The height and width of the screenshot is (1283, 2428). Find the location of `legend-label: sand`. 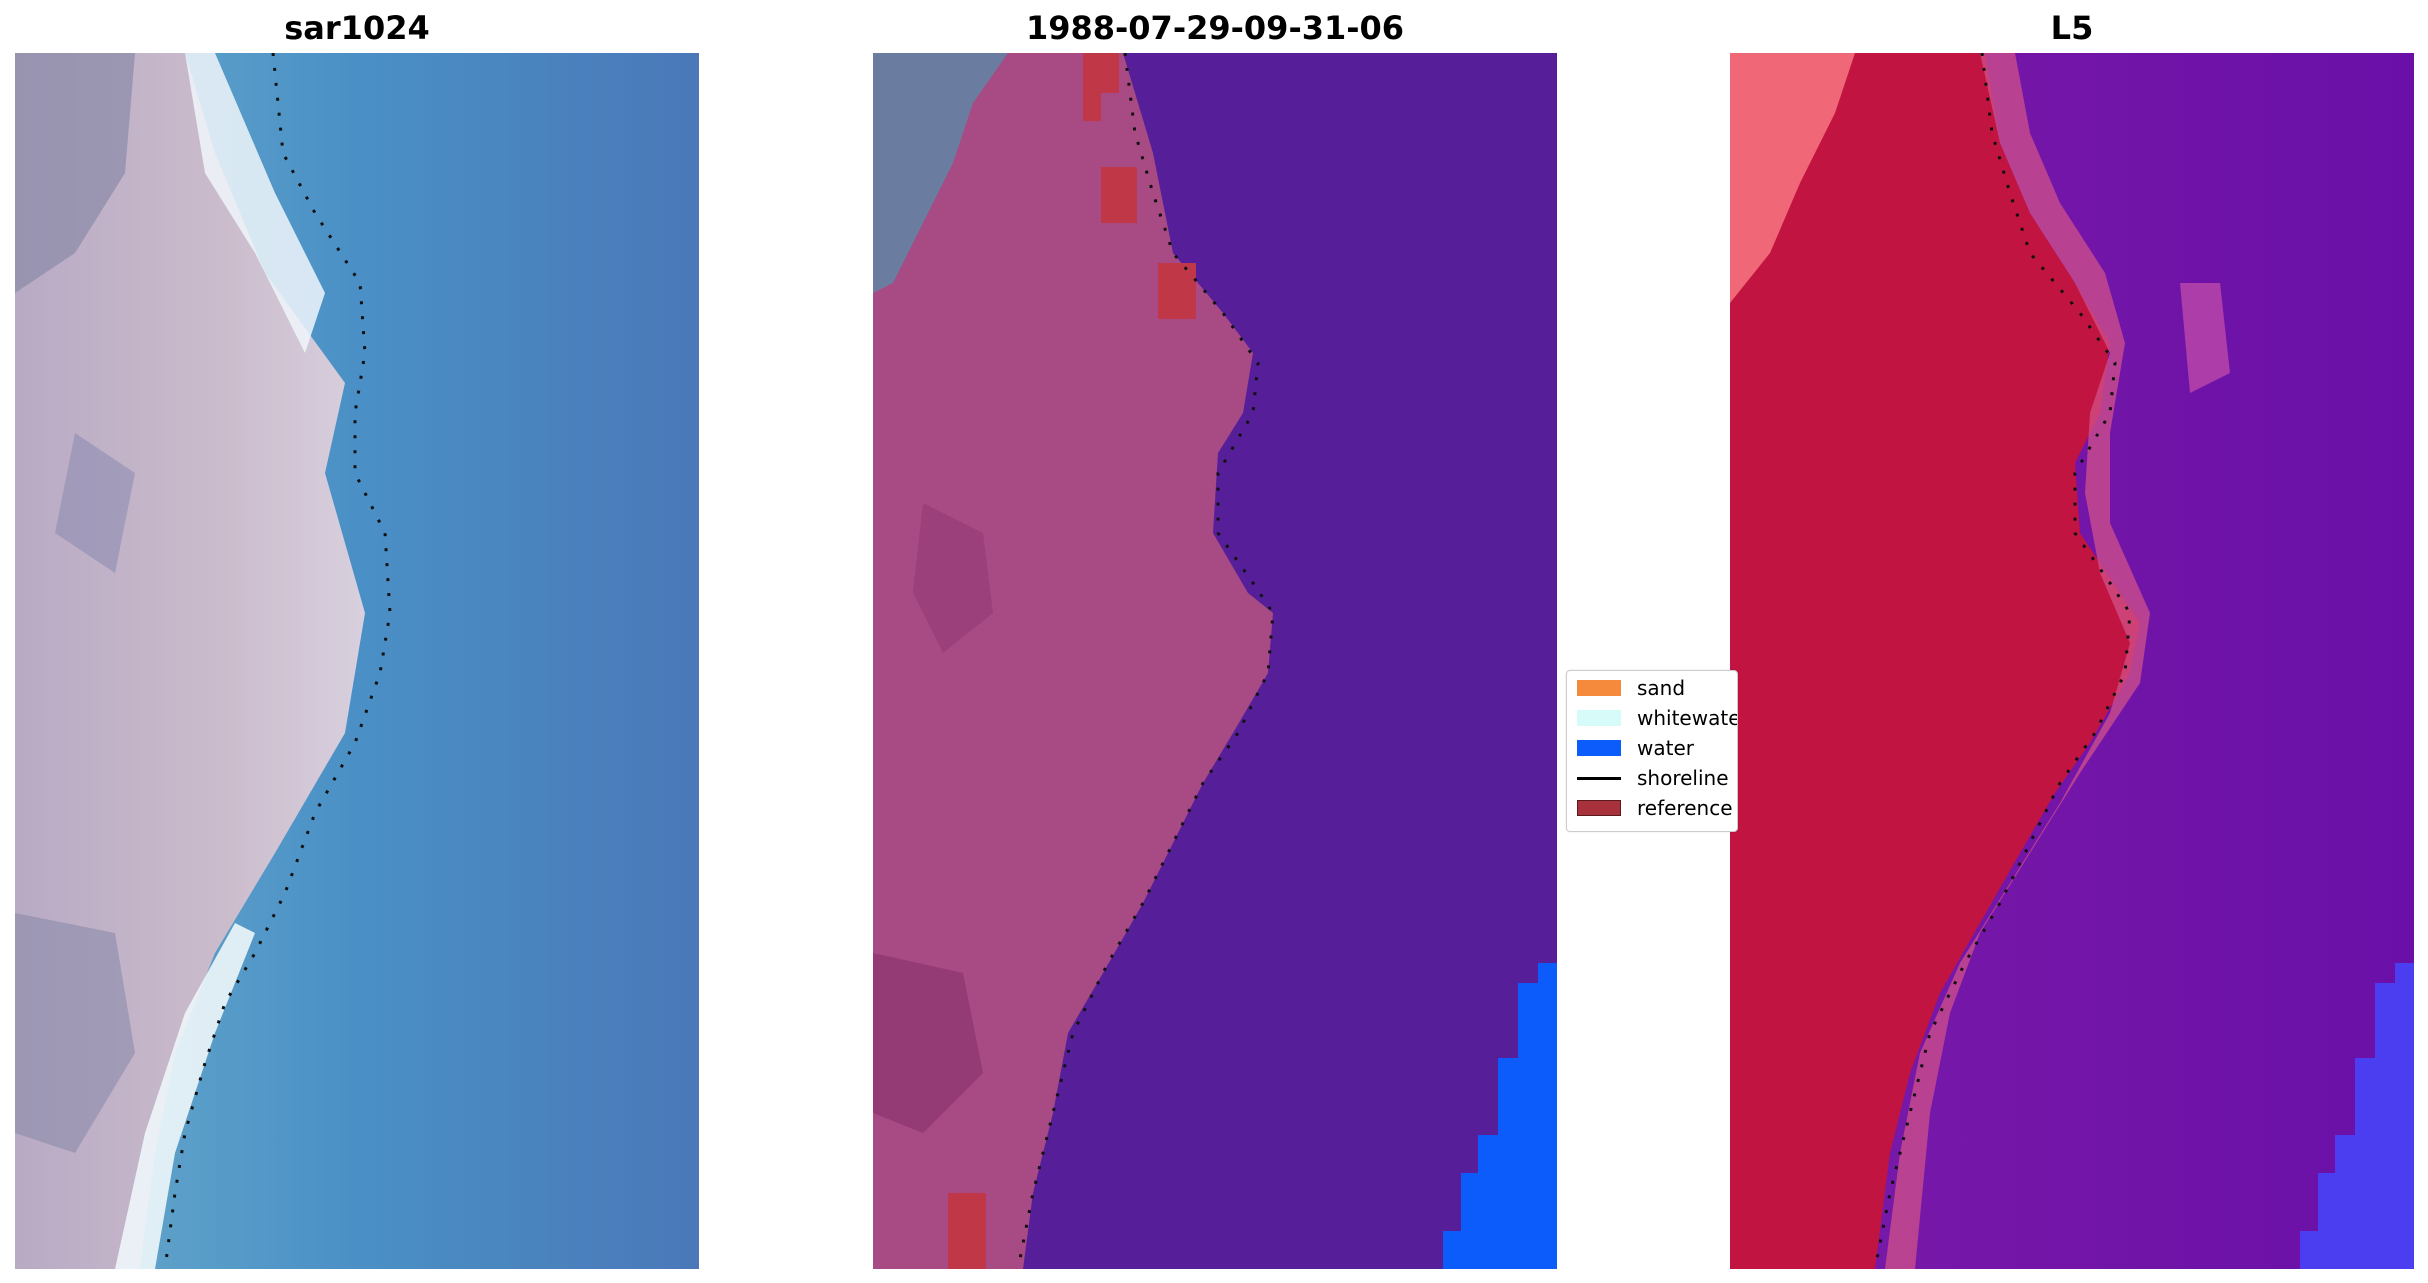

legend-label: sand is located at coordinates (1661, 688).